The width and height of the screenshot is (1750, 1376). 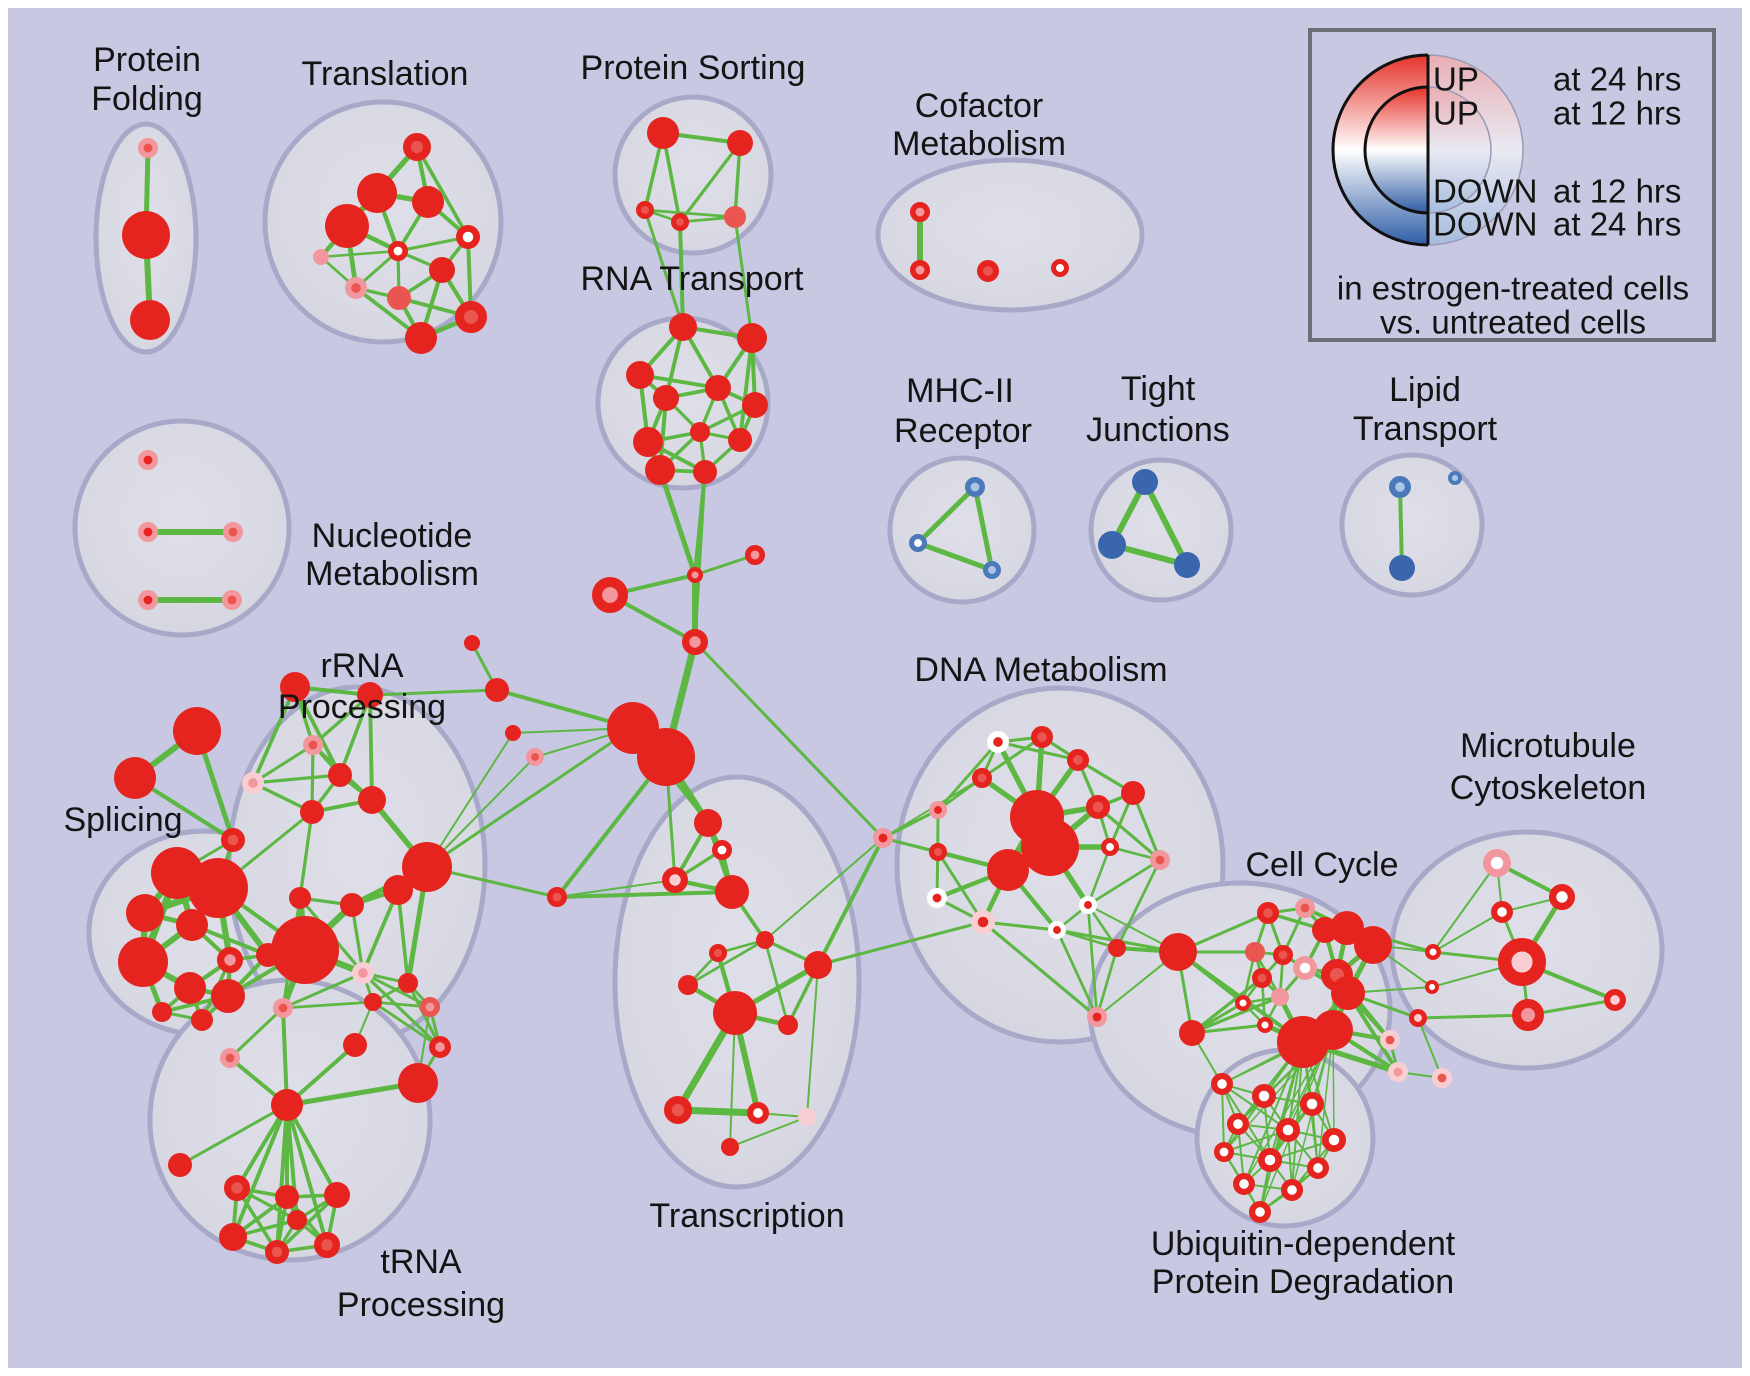 I want to click on cluster-label-ubiquitin-protein-degradation-line2: Protein Degradation, so click(x=1303, y=1282).